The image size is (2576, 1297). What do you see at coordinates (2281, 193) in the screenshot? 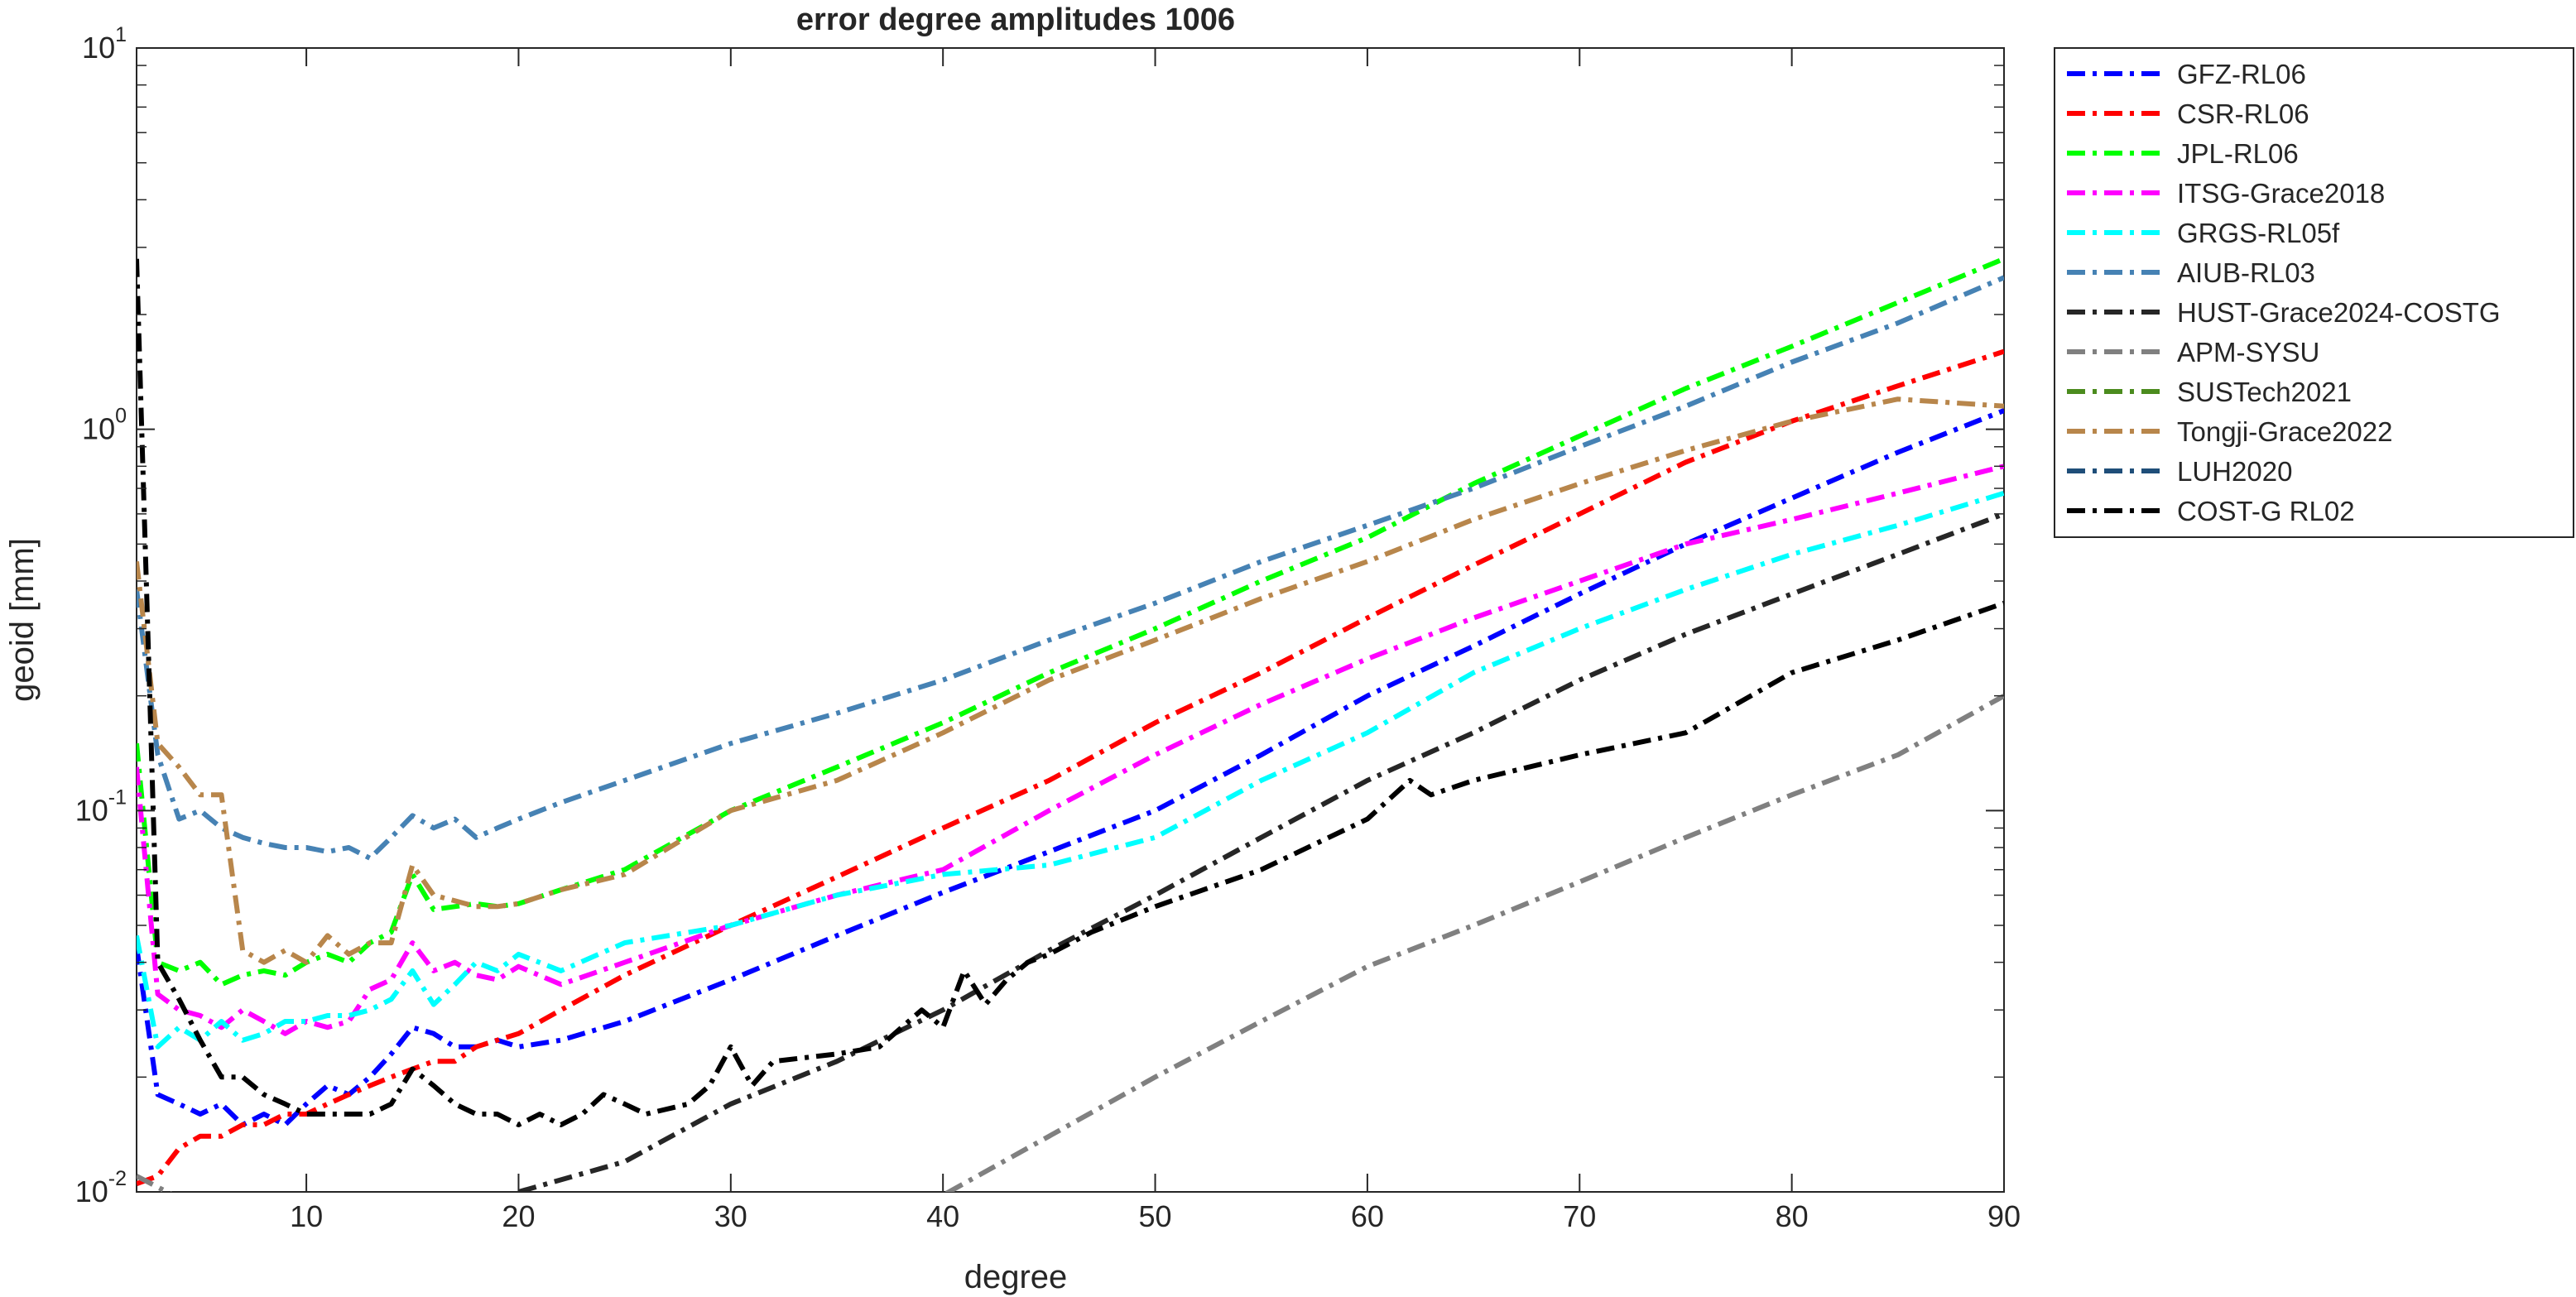
I see `legend-label: ITSG-Grace2018` at bounding box center [2281, 193].